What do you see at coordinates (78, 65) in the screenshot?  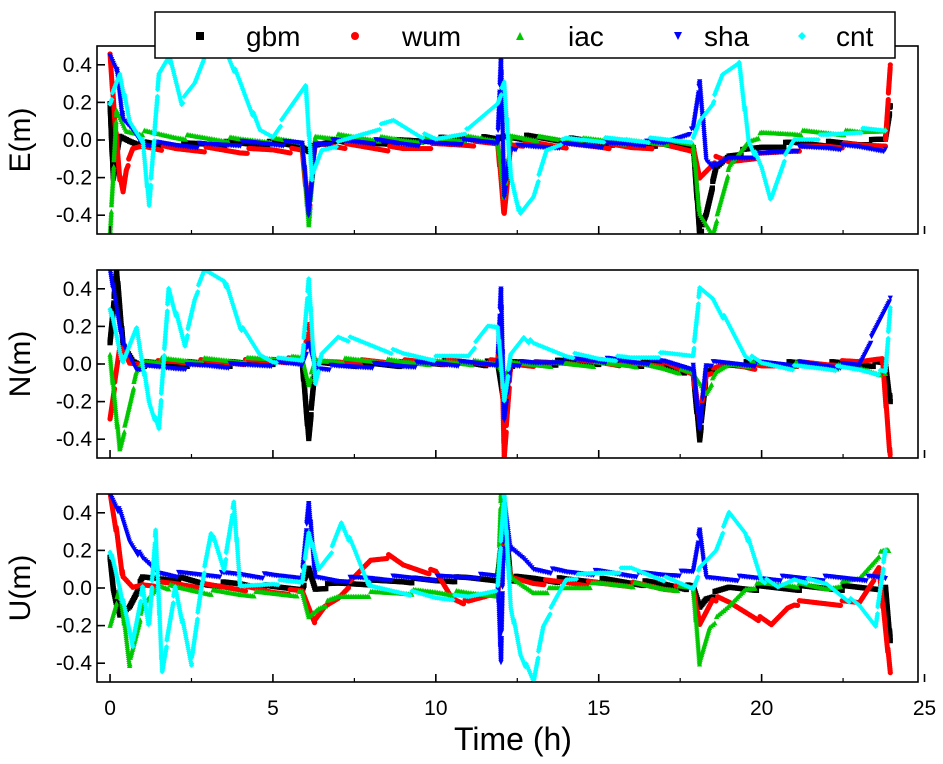 I see `y-tick-label: 0.4` at bounding box center [78, 65].